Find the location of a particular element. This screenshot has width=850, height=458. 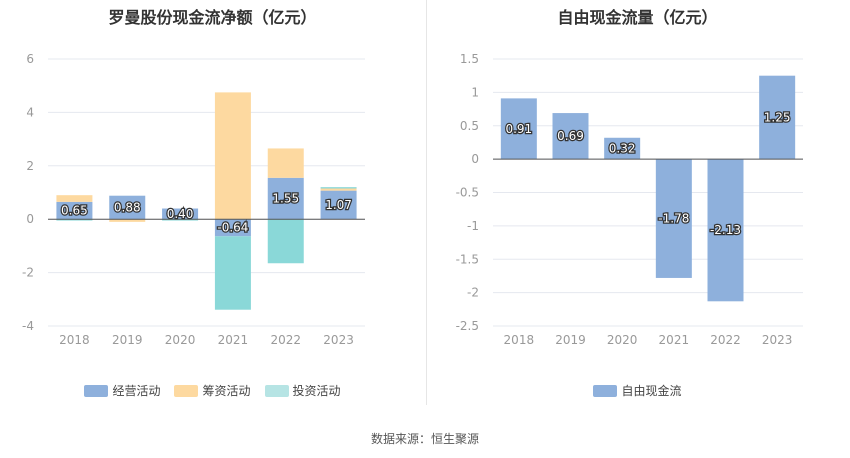

legend-item-free-cash: 自由现金流 is located at coordinates (637, 390).